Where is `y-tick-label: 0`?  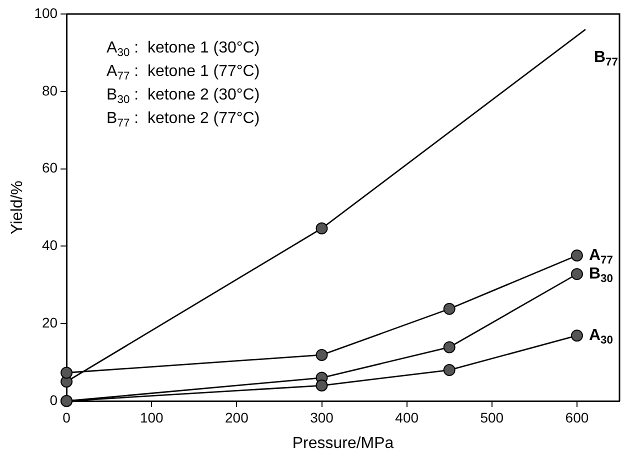 y-tick-label: 0 is located at coordinates (54, 400).